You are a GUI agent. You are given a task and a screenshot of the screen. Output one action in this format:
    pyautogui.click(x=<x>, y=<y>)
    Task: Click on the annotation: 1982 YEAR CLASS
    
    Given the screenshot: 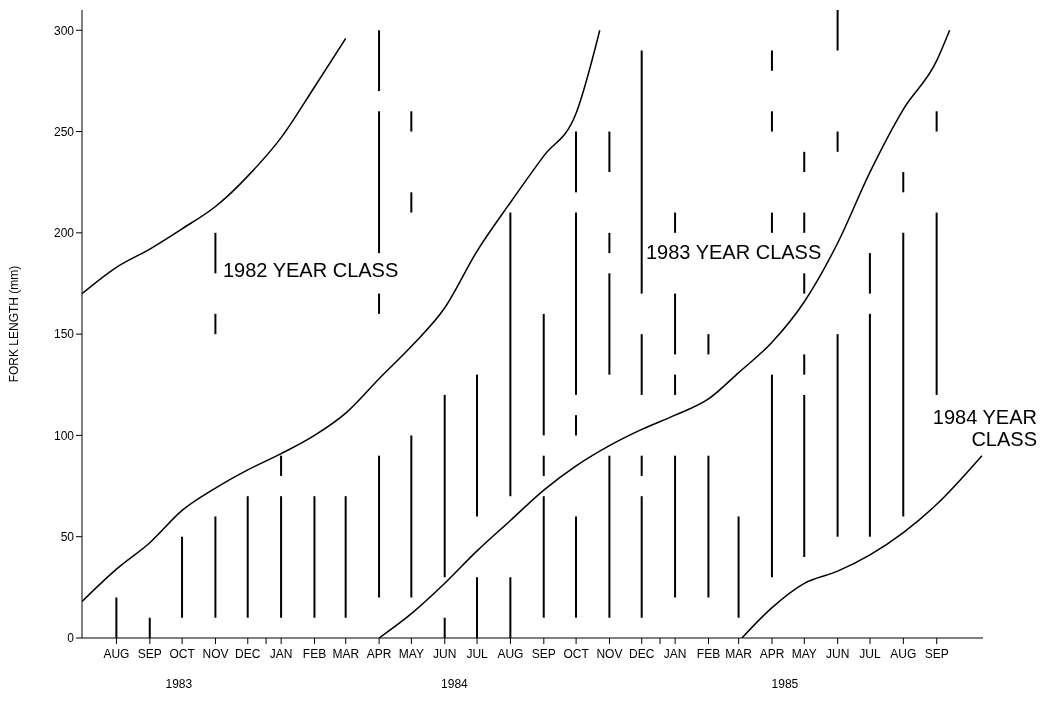 What is the action you would take?
    pyautogui.click(x=311, y=270)
    